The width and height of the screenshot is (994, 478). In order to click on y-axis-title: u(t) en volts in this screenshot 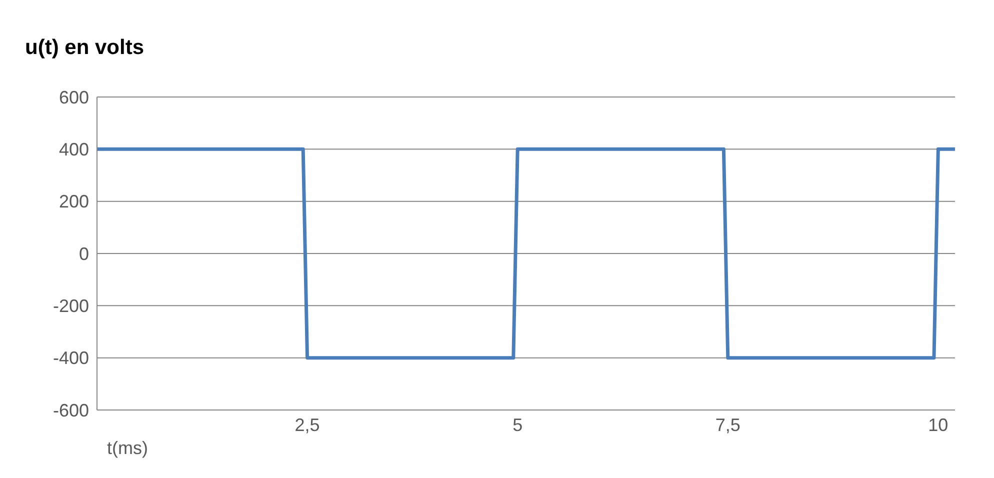, I will do `click(84, 47)`.